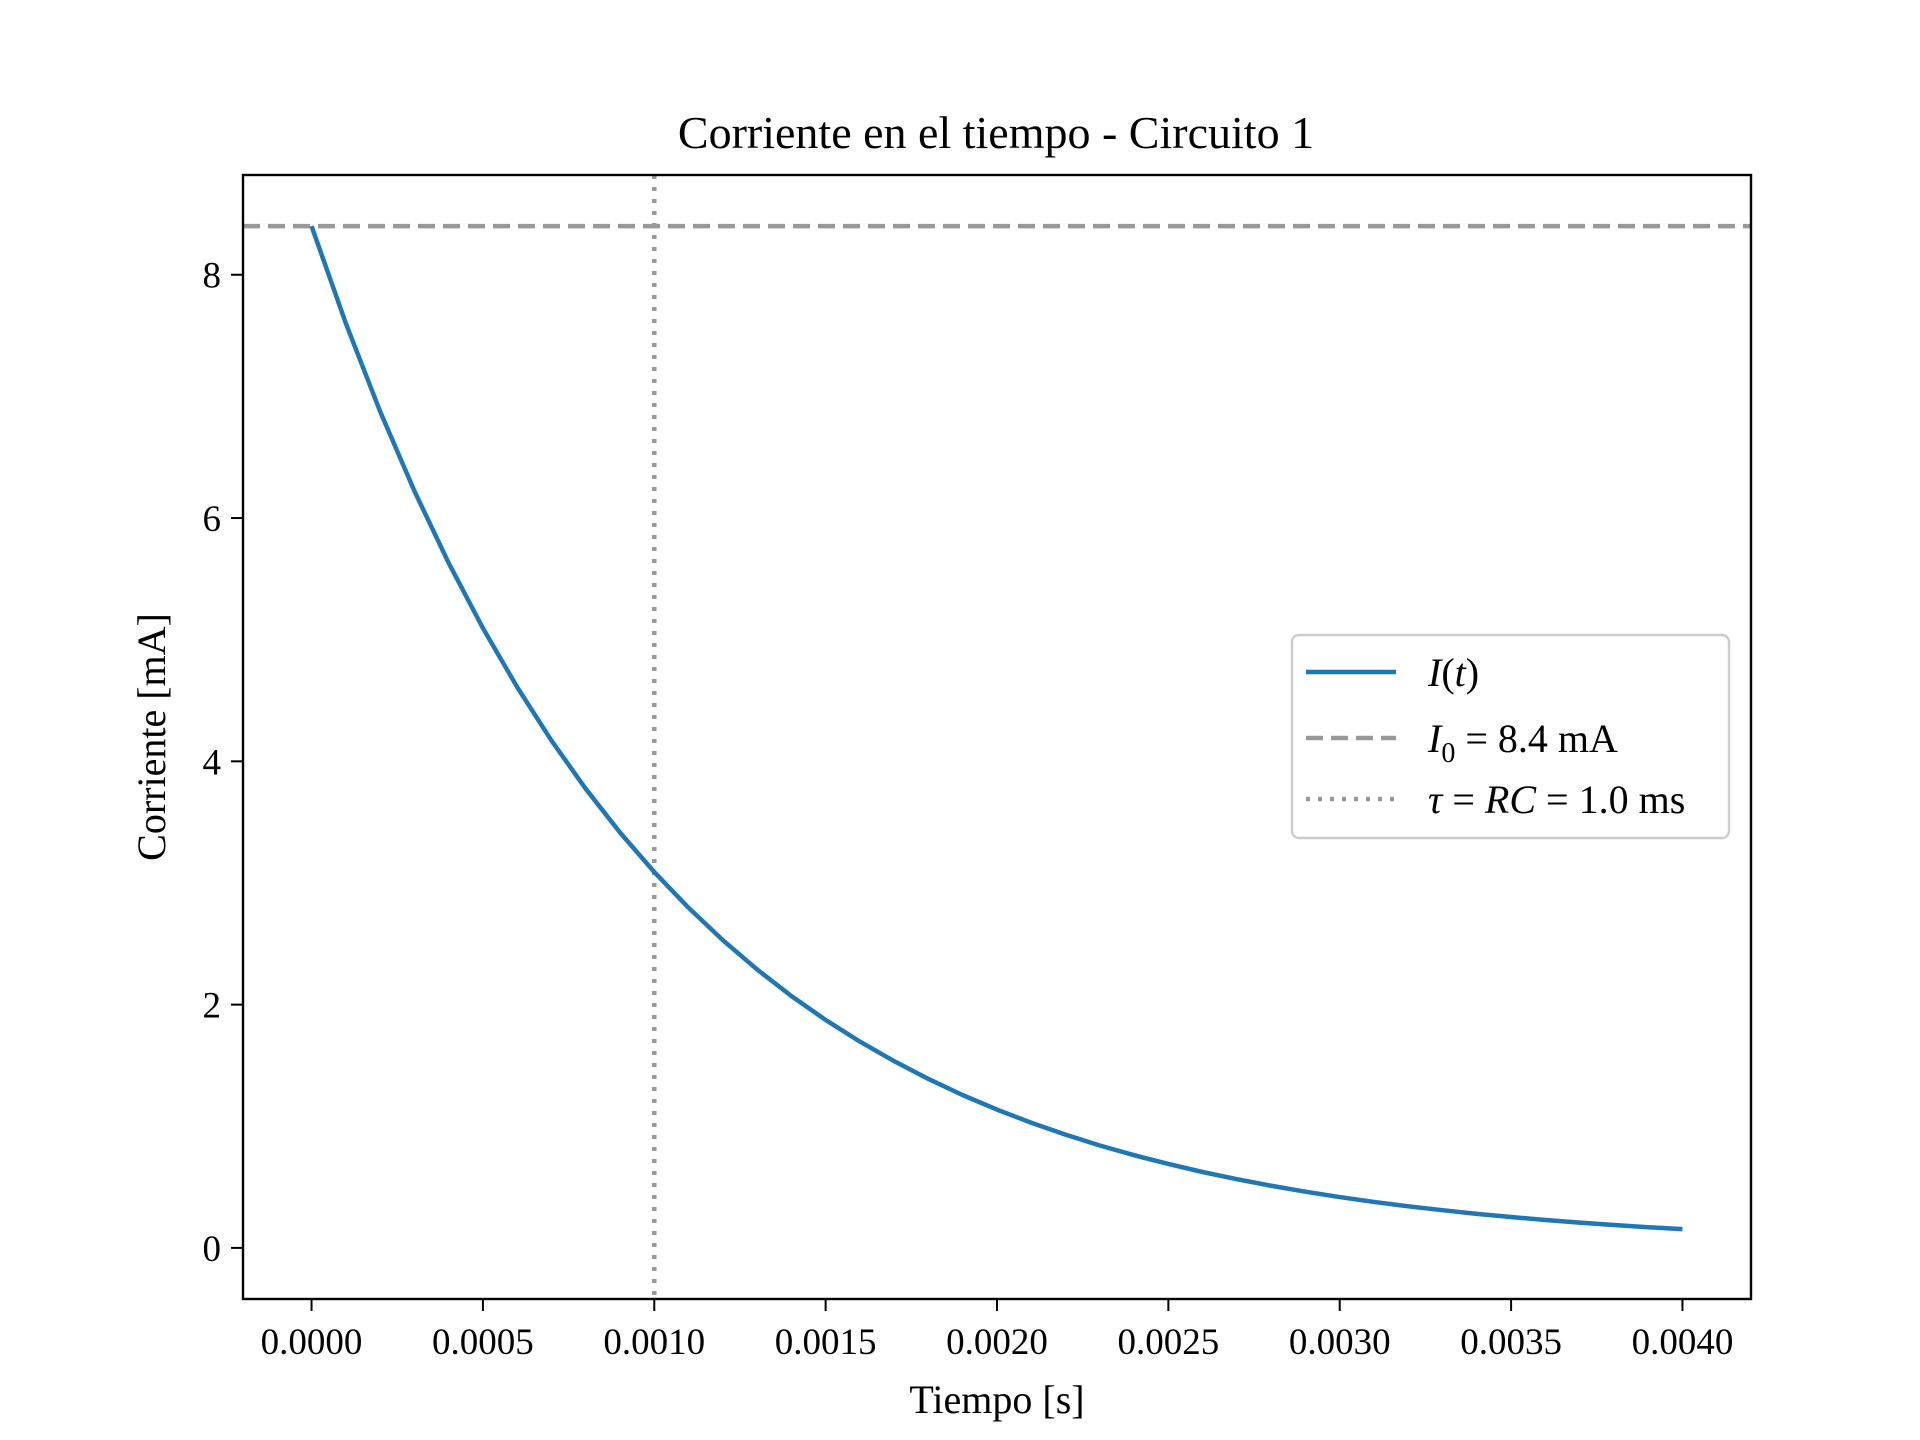  I want to click on x-tick-label: 0.0020, so click(997, 1342).